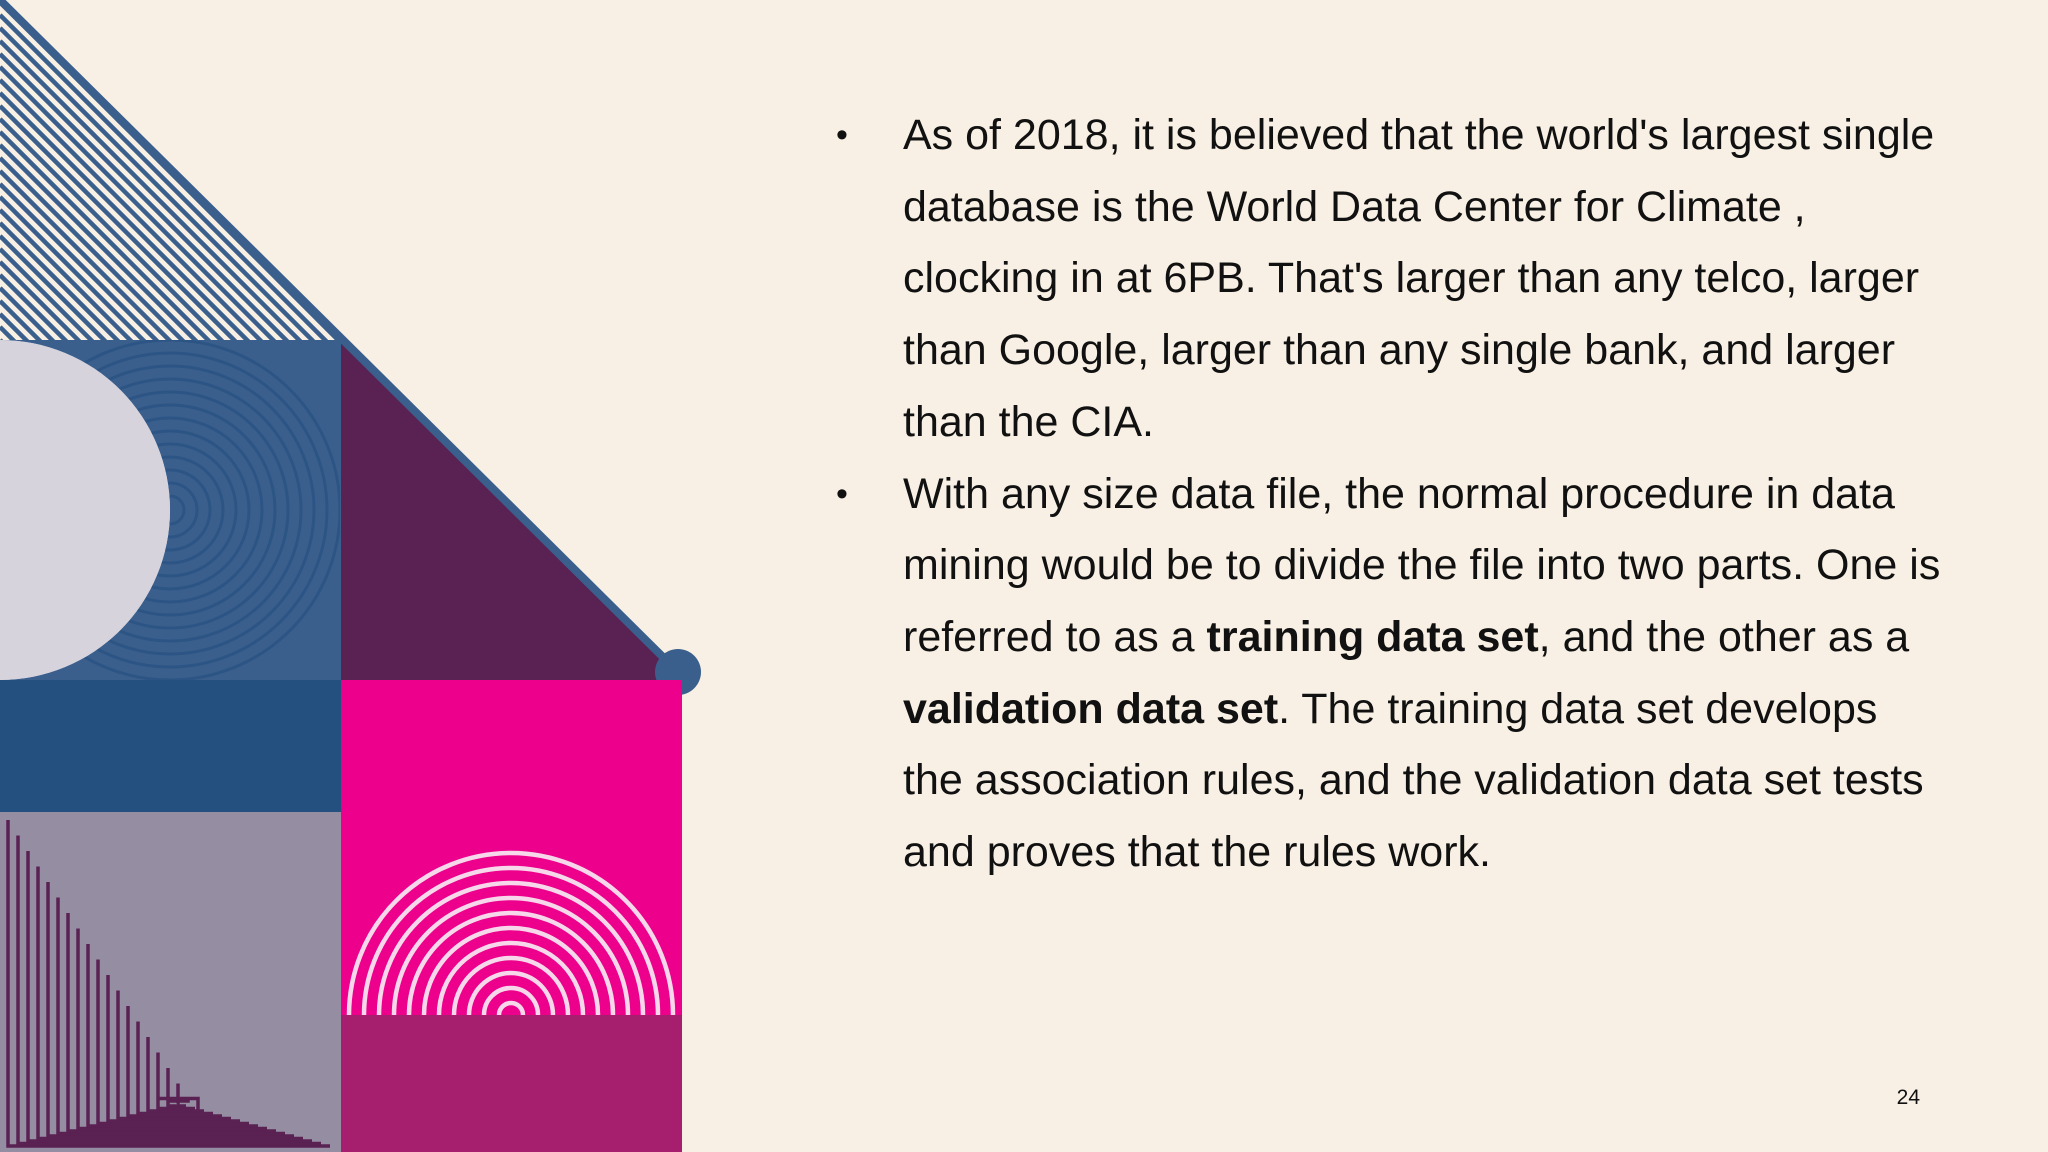 The image size is (2048, 1152). Describe the element at coordinates (511, 1083) in the screenshot. I see `berry-block` at that location.